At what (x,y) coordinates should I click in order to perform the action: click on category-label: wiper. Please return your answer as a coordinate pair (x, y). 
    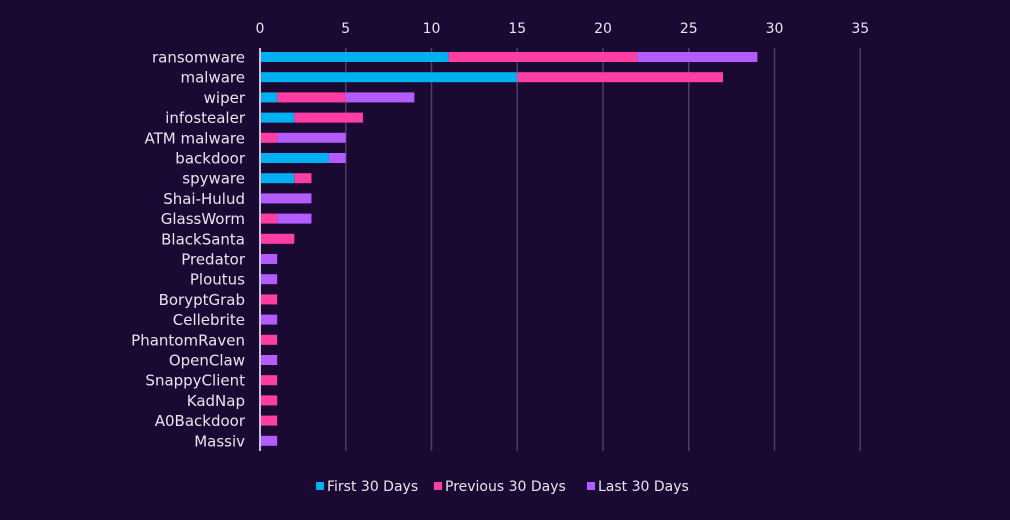
    Looking at the image, I should click on (225, 98).